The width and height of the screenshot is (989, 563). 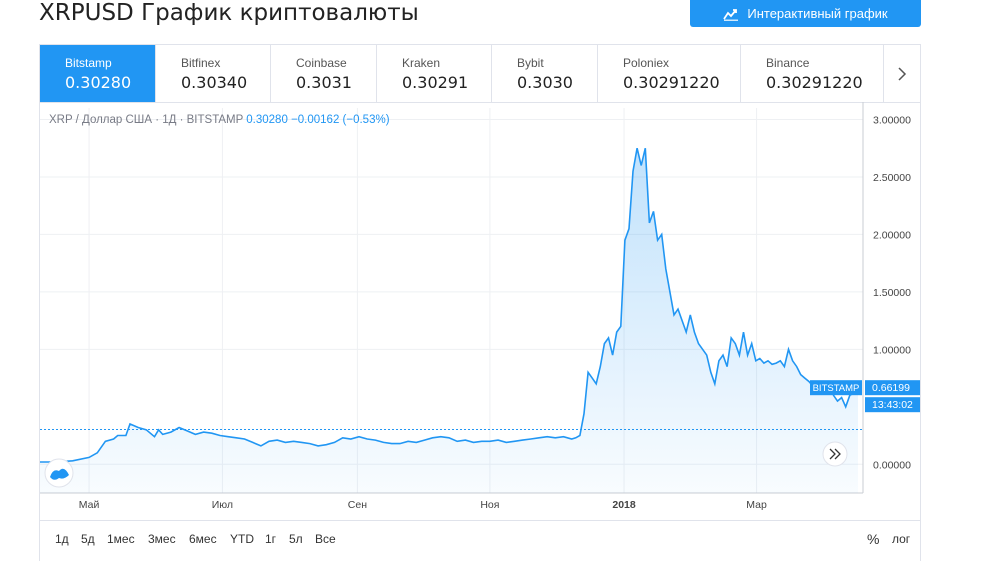 What do you see at coordinates (892, 465) in the screenshot?
I see `y-tick-label: 0.00000` at bounding box center [892, 465].